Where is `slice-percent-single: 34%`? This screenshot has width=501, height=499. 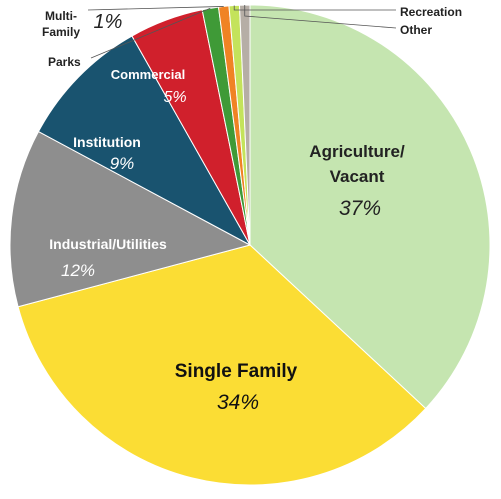 slice-percent-single: 34% is located at coordinates (238, 402).